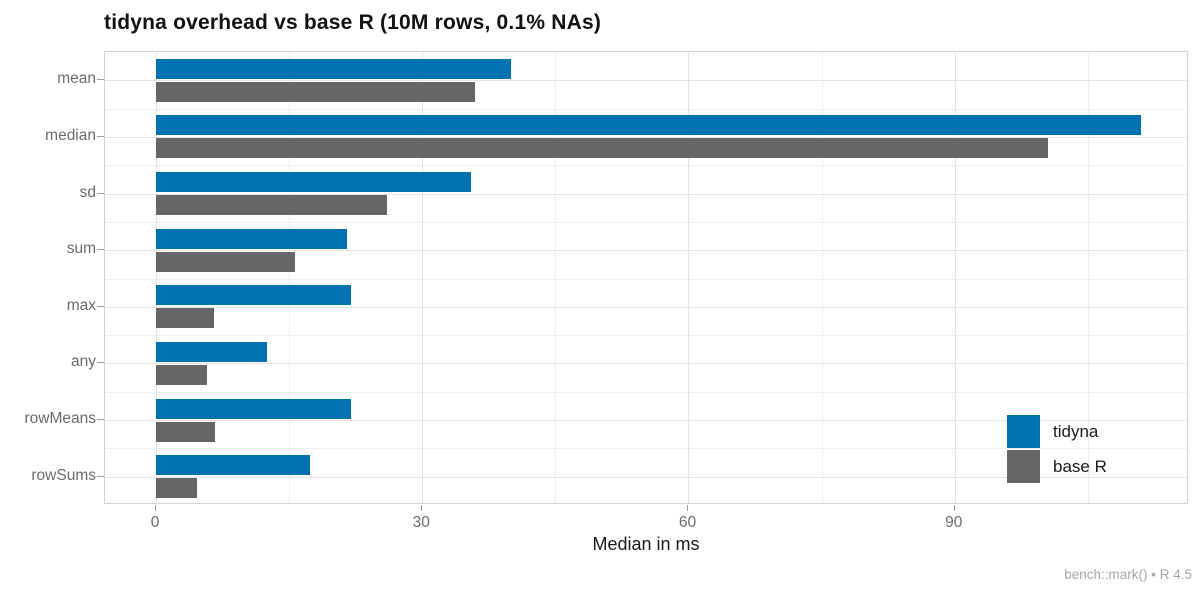 Image resolution: width=1200 pixels, height=600 pixels. What do you see at coordinates (646, 364) in the screenshot?
I see `gridline-y-major-any` at bounding box center [646, 364].